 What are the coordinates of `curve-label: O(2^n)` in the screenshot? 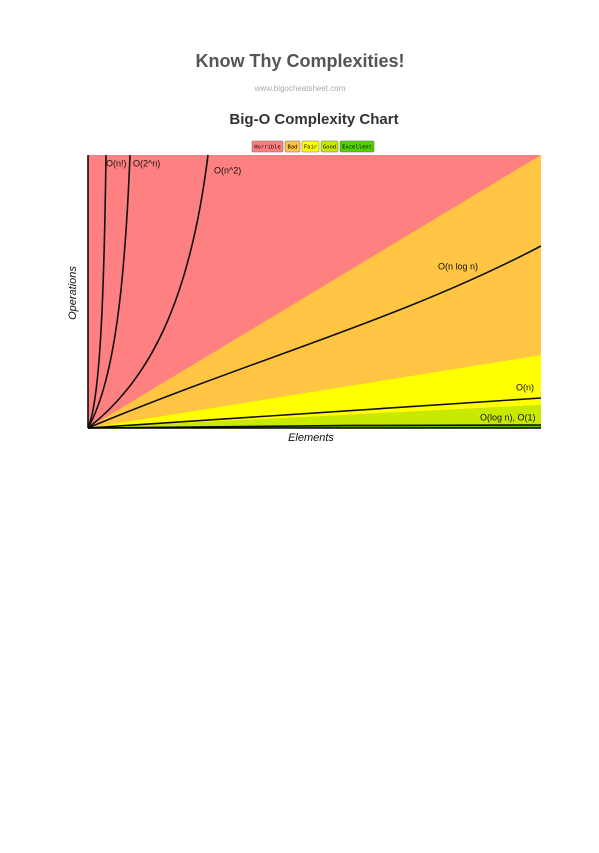 It's located at (146, 163).